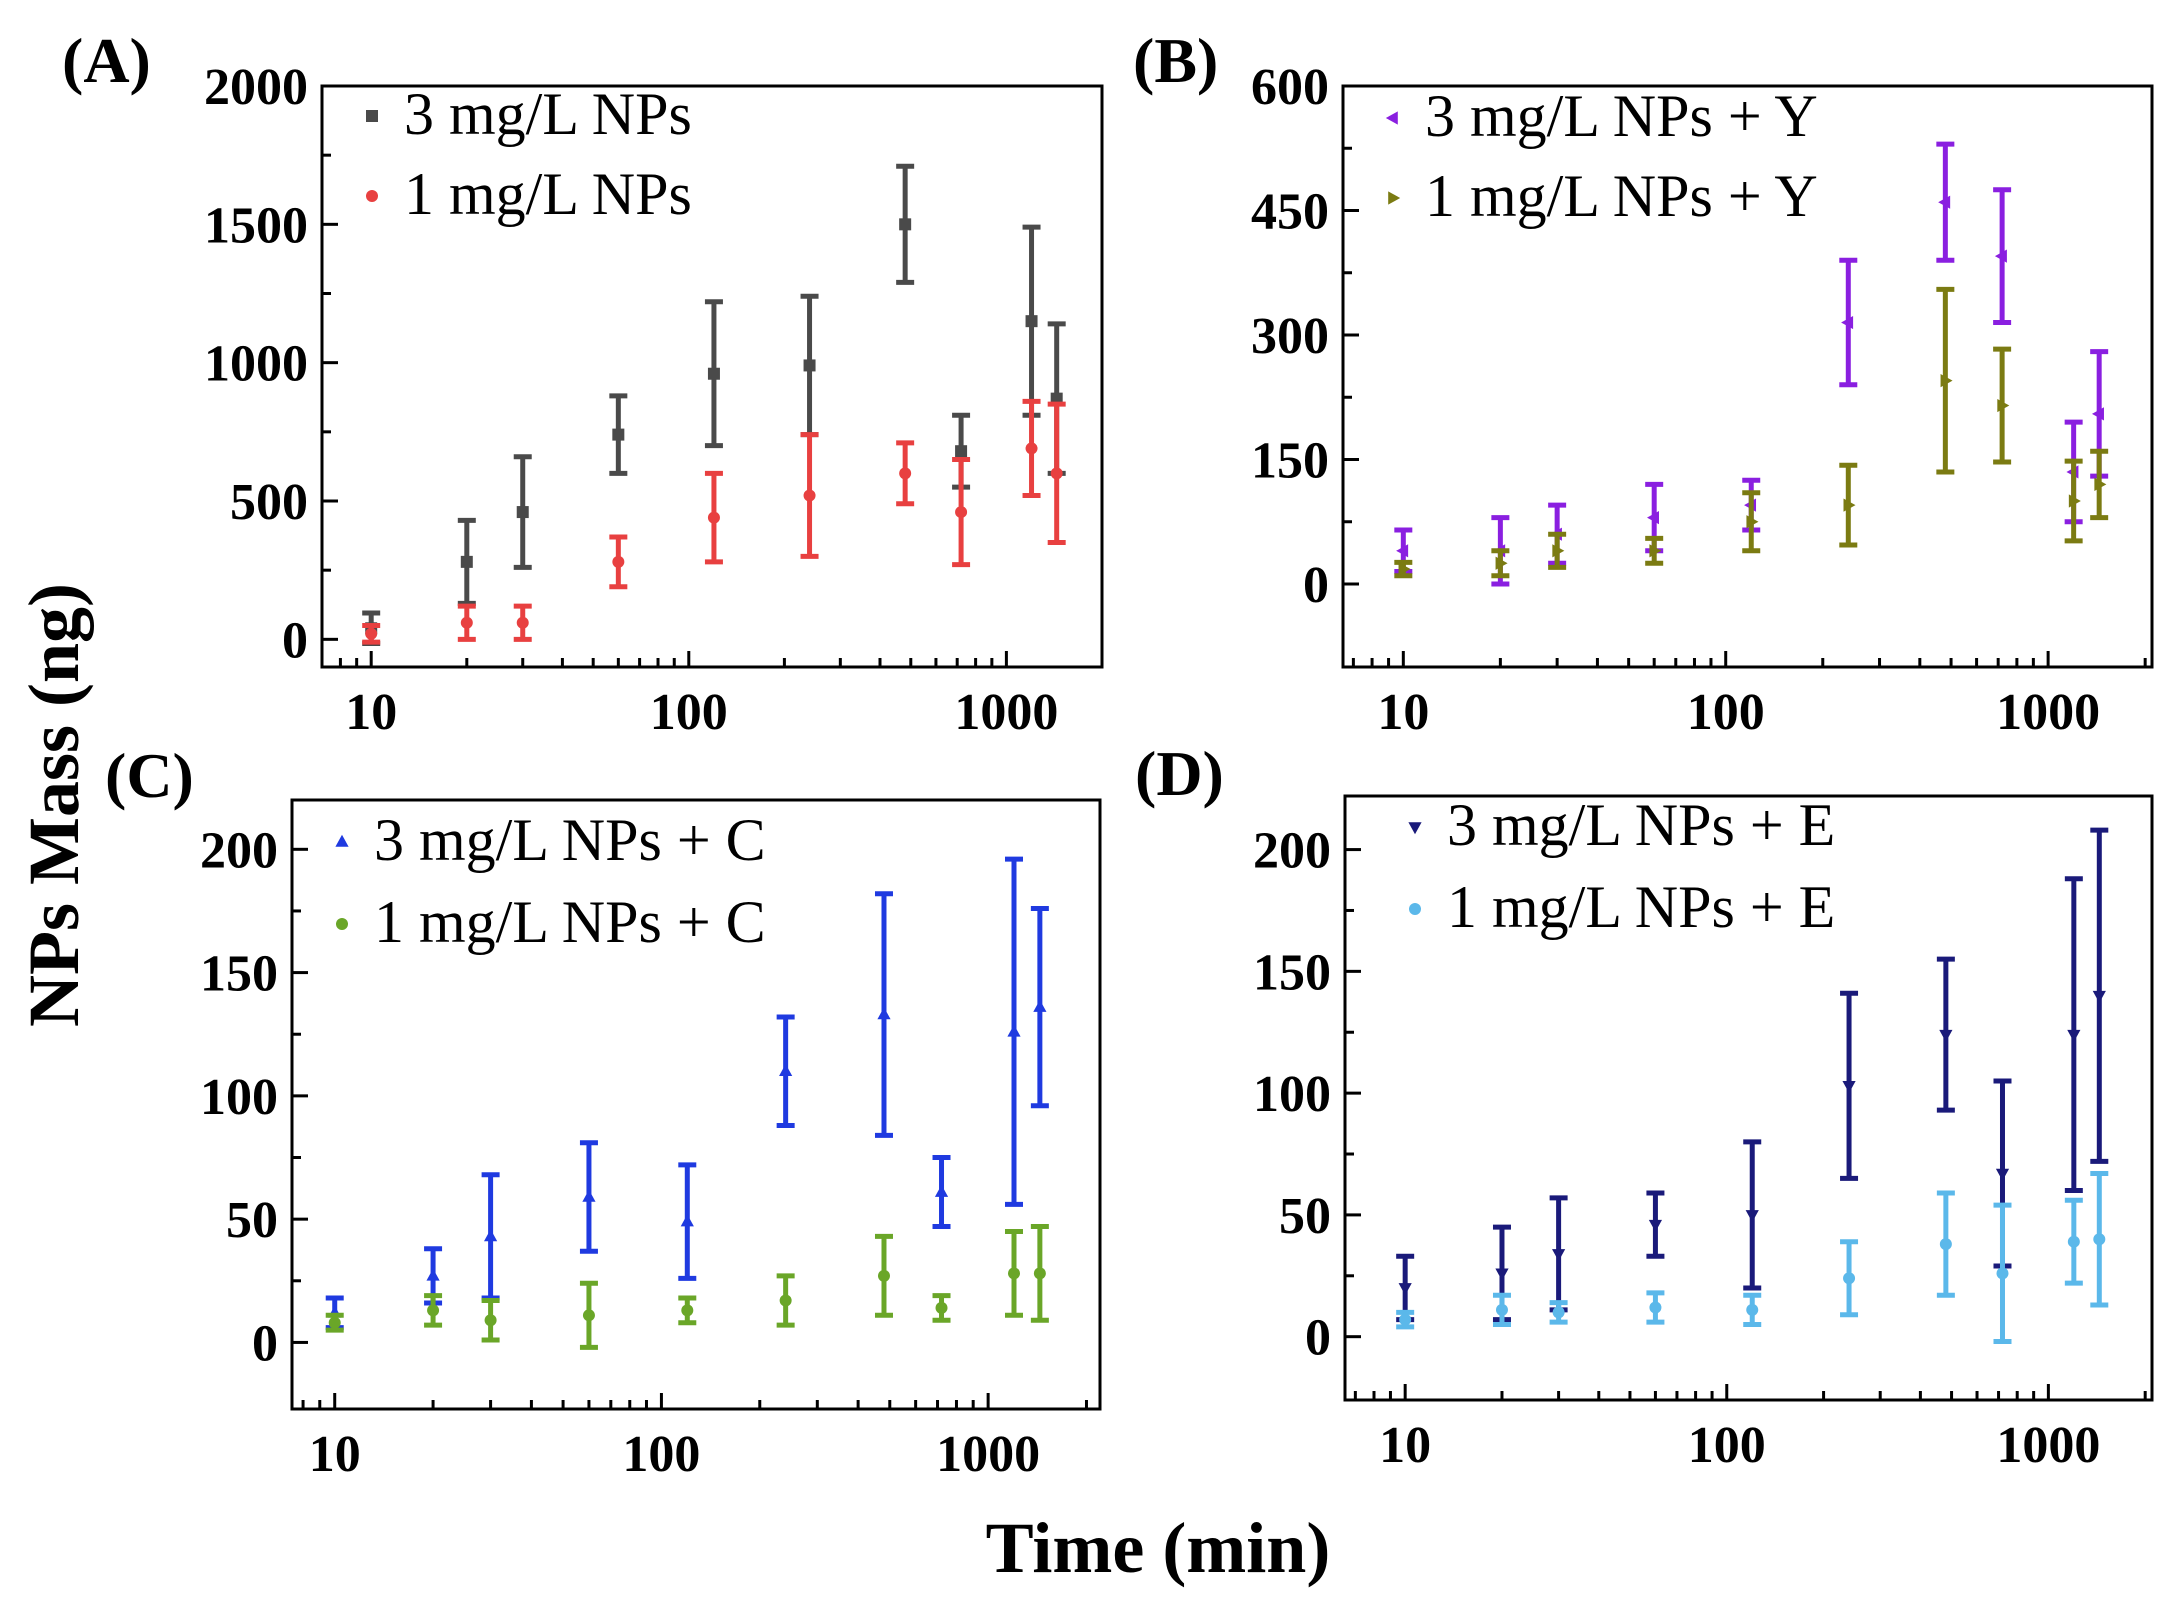 Image resolution: width=2171 pixels, height=1597 pixels. I want to click on y-tick-label: 2000, so click(256, 87).